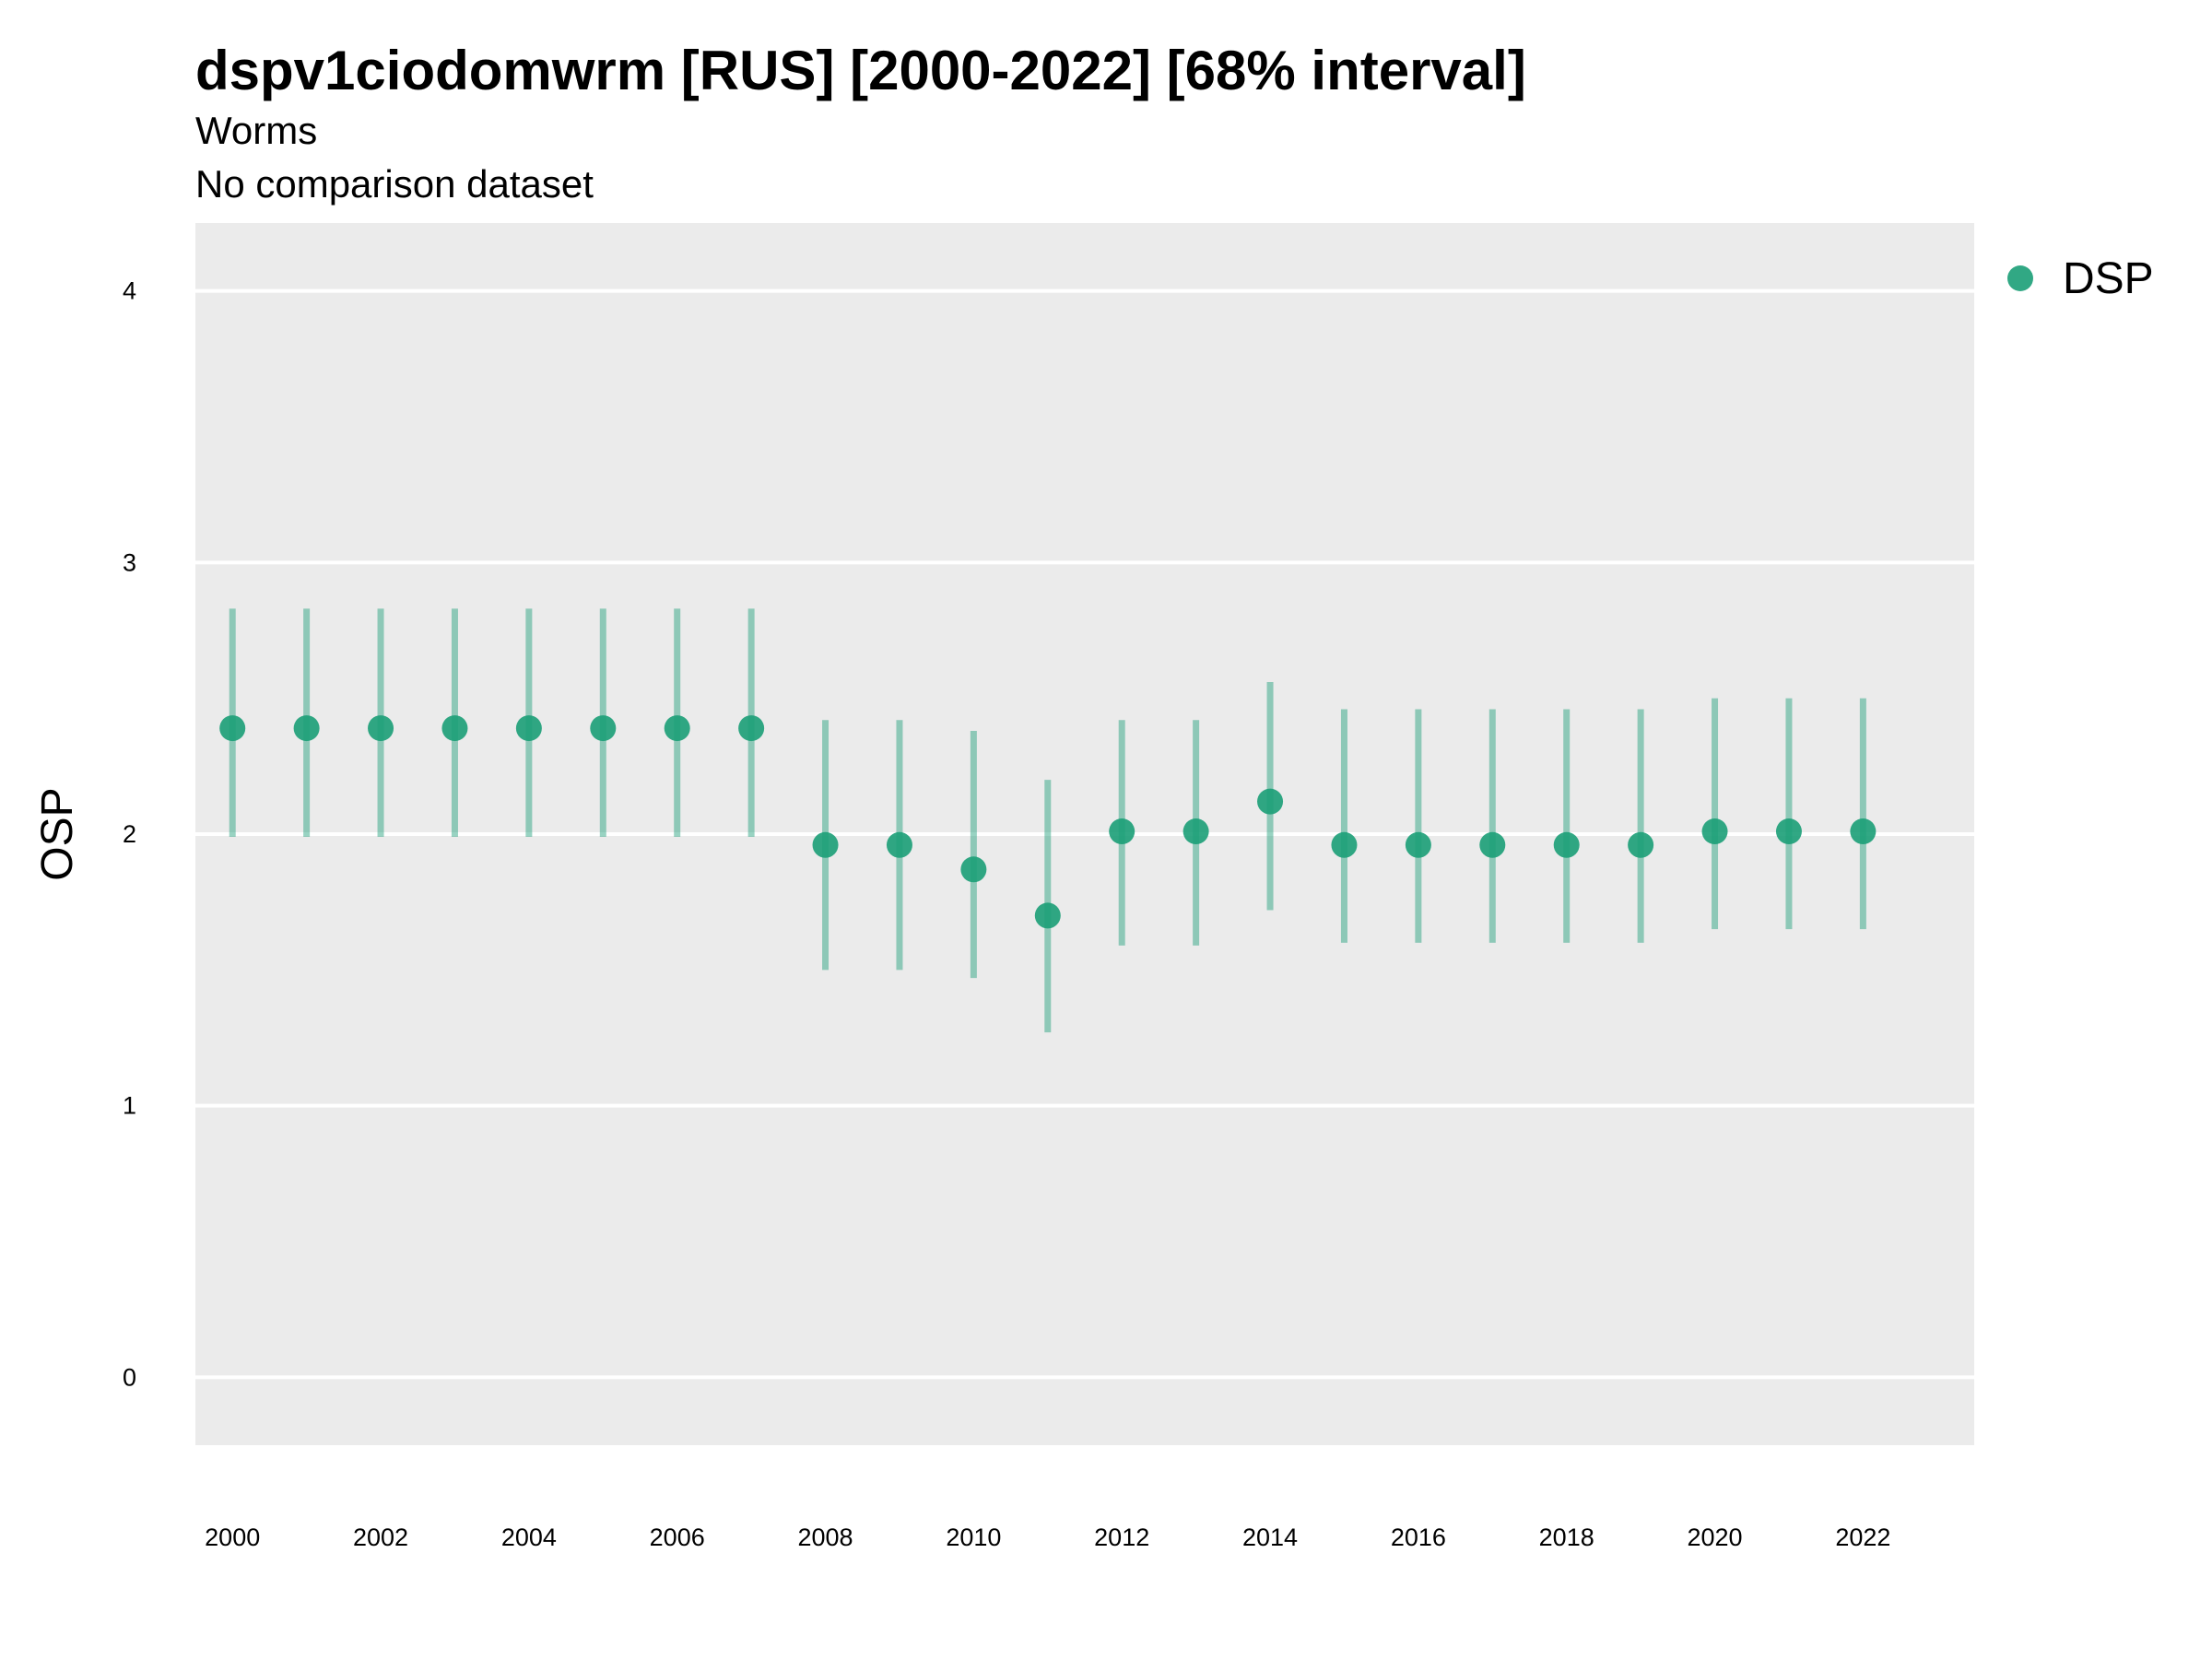 This screenshot has width=2212, height=1659. Describe the element at coordinates (899, 844) in the screenshot. I see `data-point-2009` at that location.